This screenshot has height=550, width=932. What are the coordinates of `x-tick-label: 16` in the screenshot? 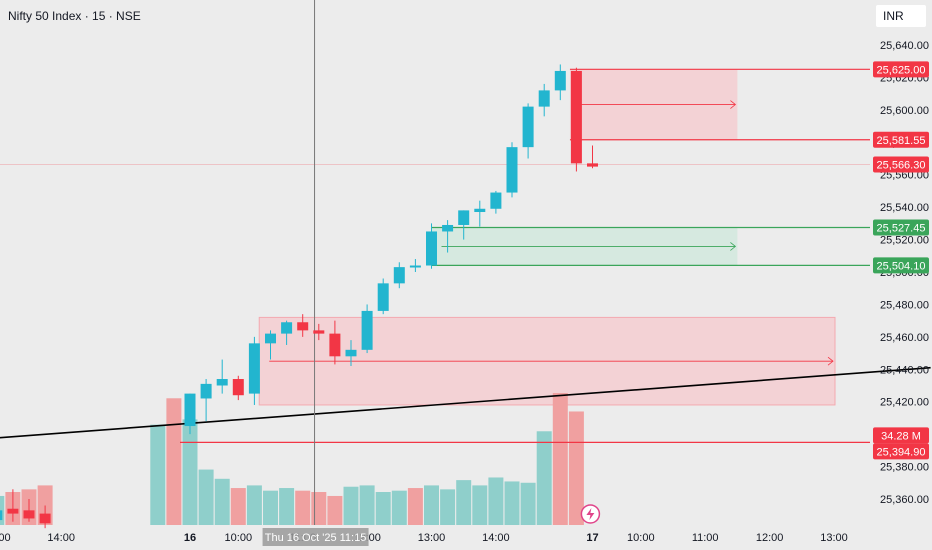 It's located at (190, 538).